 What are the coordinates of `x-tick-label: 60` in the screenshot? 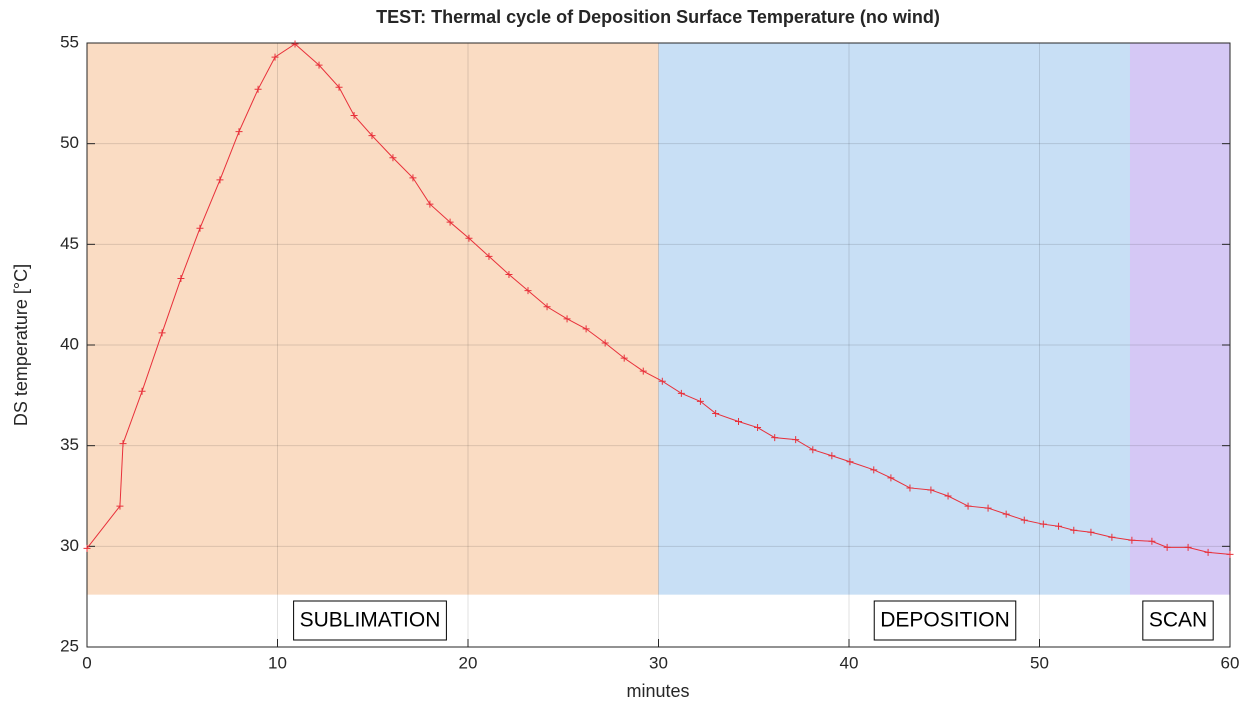 It's located at (1230, 662).